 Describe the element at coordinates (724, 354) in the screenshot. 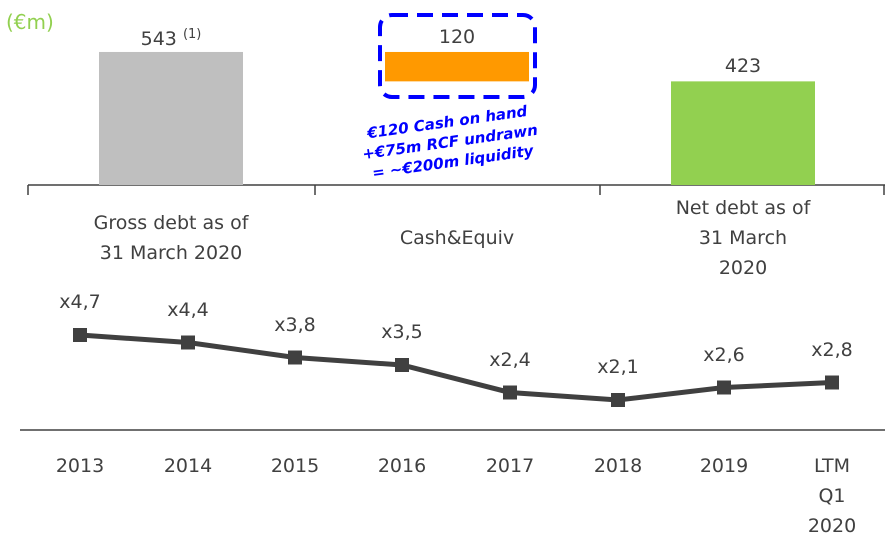

I see `value-label: x2,6` at that location.